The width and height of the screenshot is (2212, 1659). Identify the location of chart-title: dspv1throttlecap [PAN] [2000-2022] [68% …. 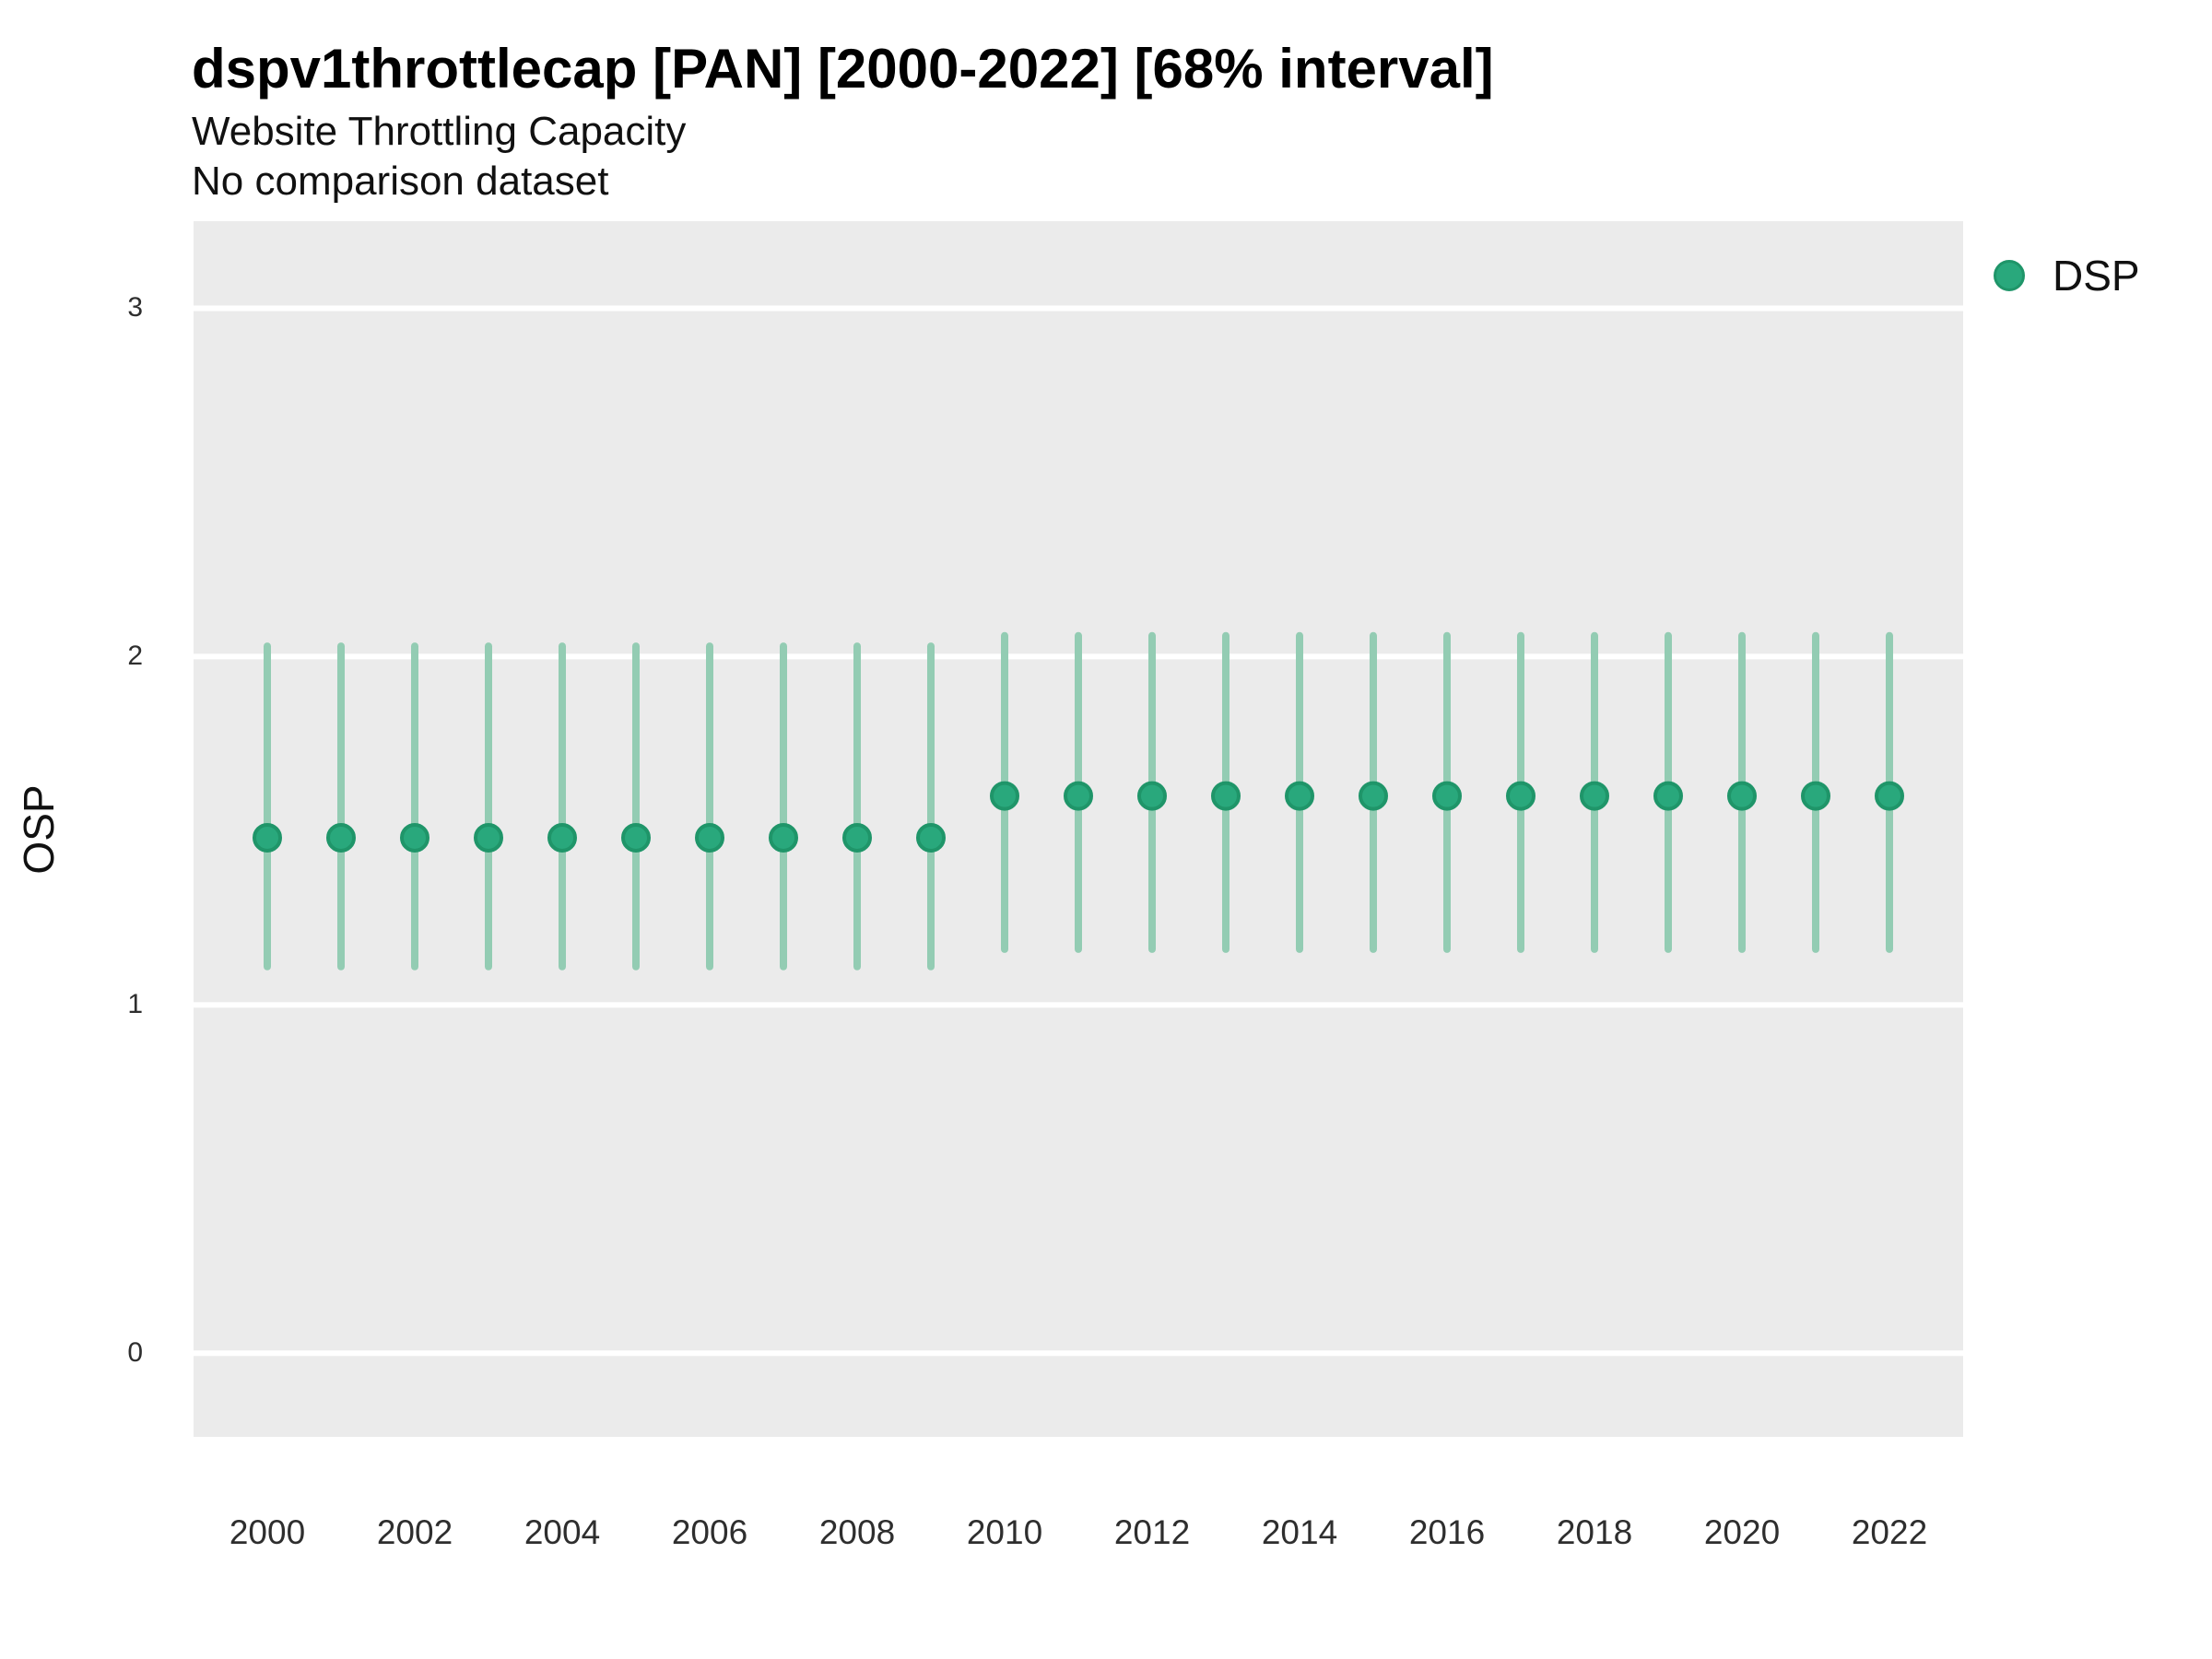
(843, 69).